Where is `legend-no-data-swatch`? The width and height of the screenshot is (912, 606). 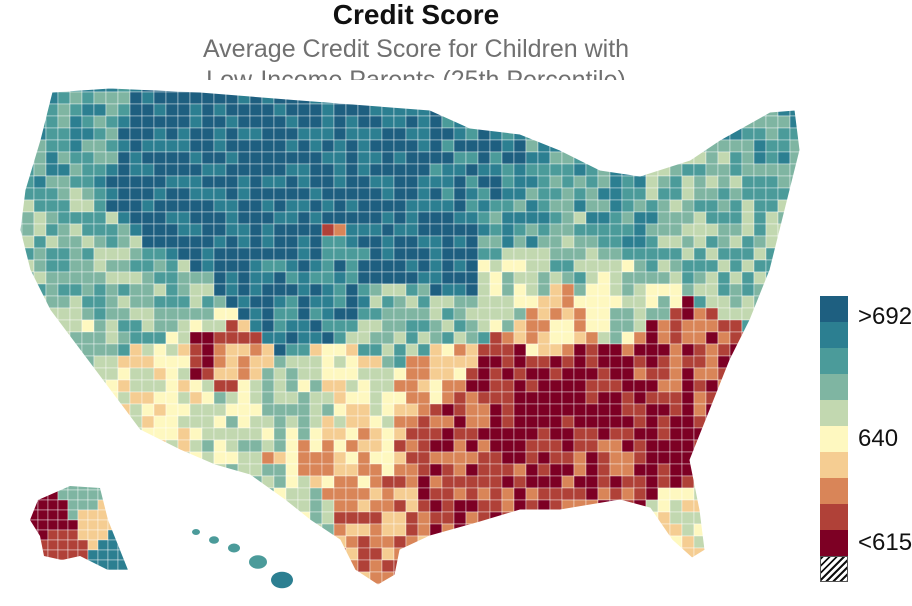 legend-no-data-swatch is located at coordinates (834, 569).